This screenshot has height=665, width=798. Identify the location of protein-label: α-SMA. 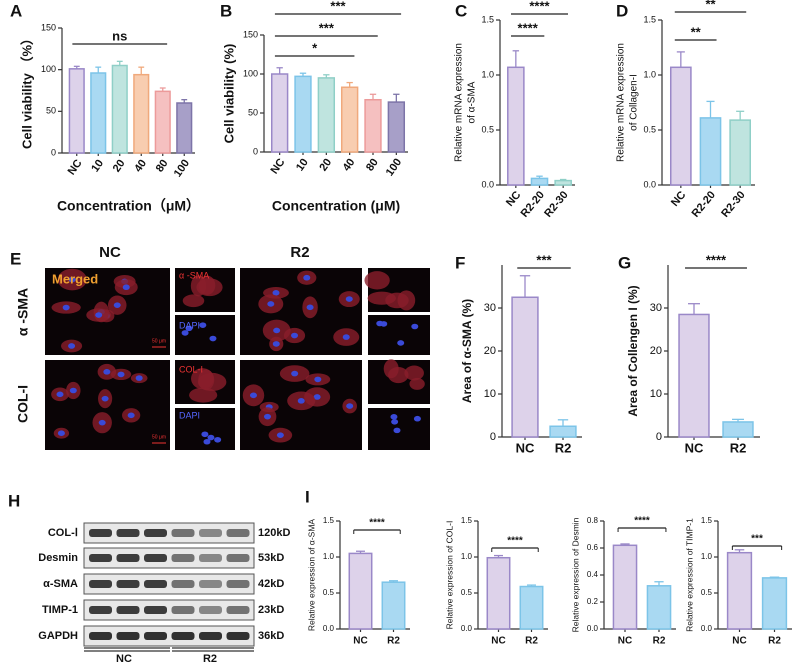
(60, 584).